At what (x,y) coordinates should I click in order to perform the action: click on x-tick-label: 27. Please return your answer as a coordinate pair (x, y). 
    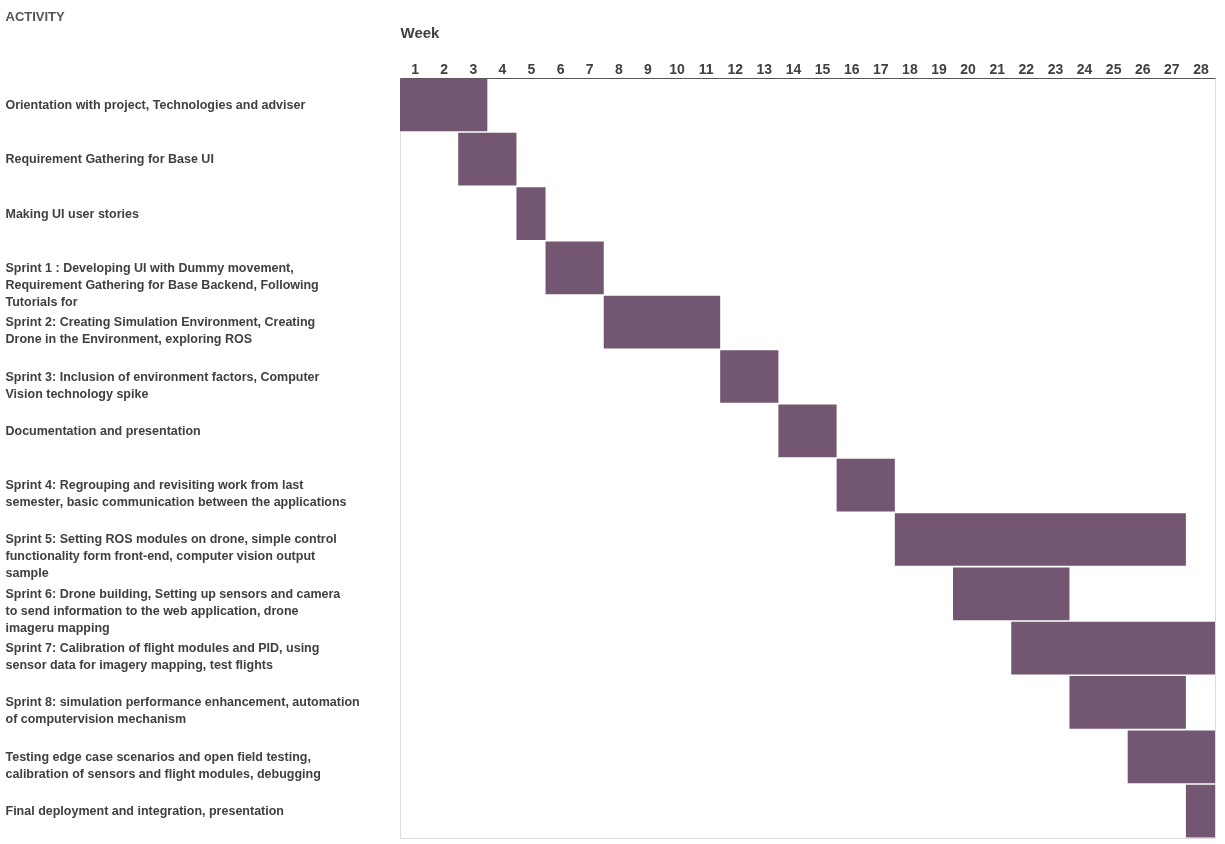
    Looking at the image, I should click on (1172, 68).